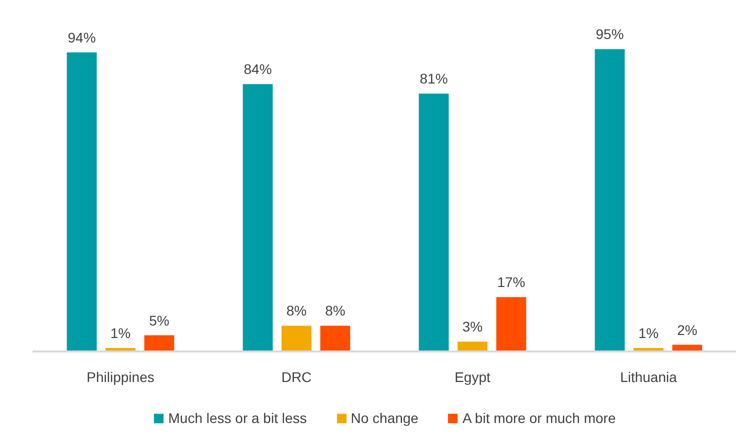 The height and width of the screenshot is (441, 746). What do you see at coordinates (159, 320) in the screenshot?
I see `data-label: 5%` at bounding box center [159, 320].